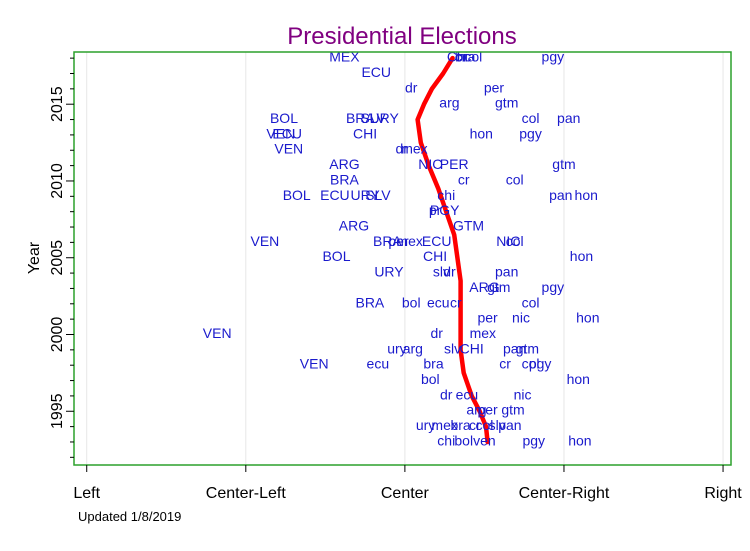 This screenshot has width=750, height=551. What do you see at coordinates (396, 348) in the screenshot?
I see `point-label: ury` at bounding box center [396, 348].